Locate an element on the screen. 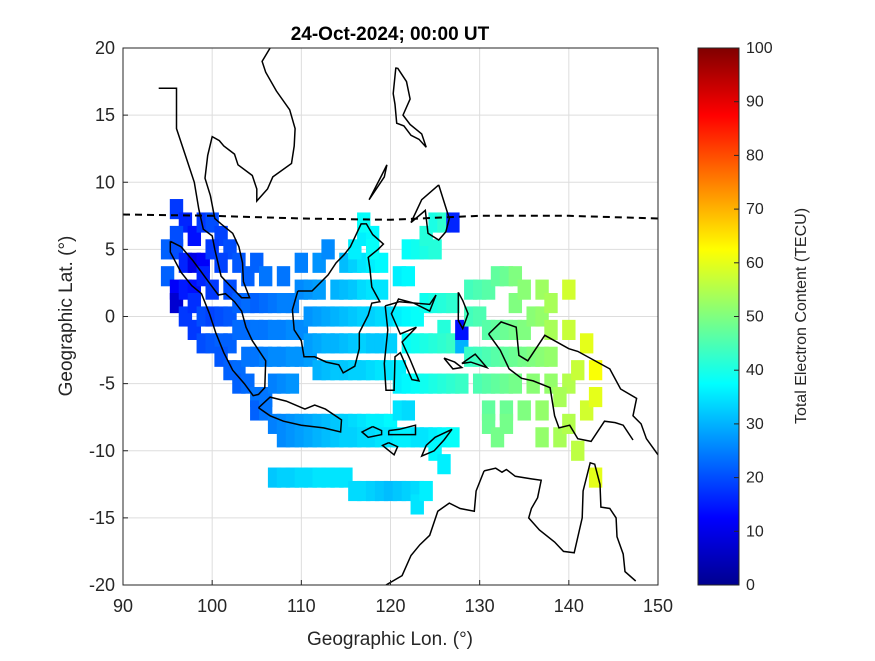  x-tick-label: 100 is located at coordinates (212, 606).